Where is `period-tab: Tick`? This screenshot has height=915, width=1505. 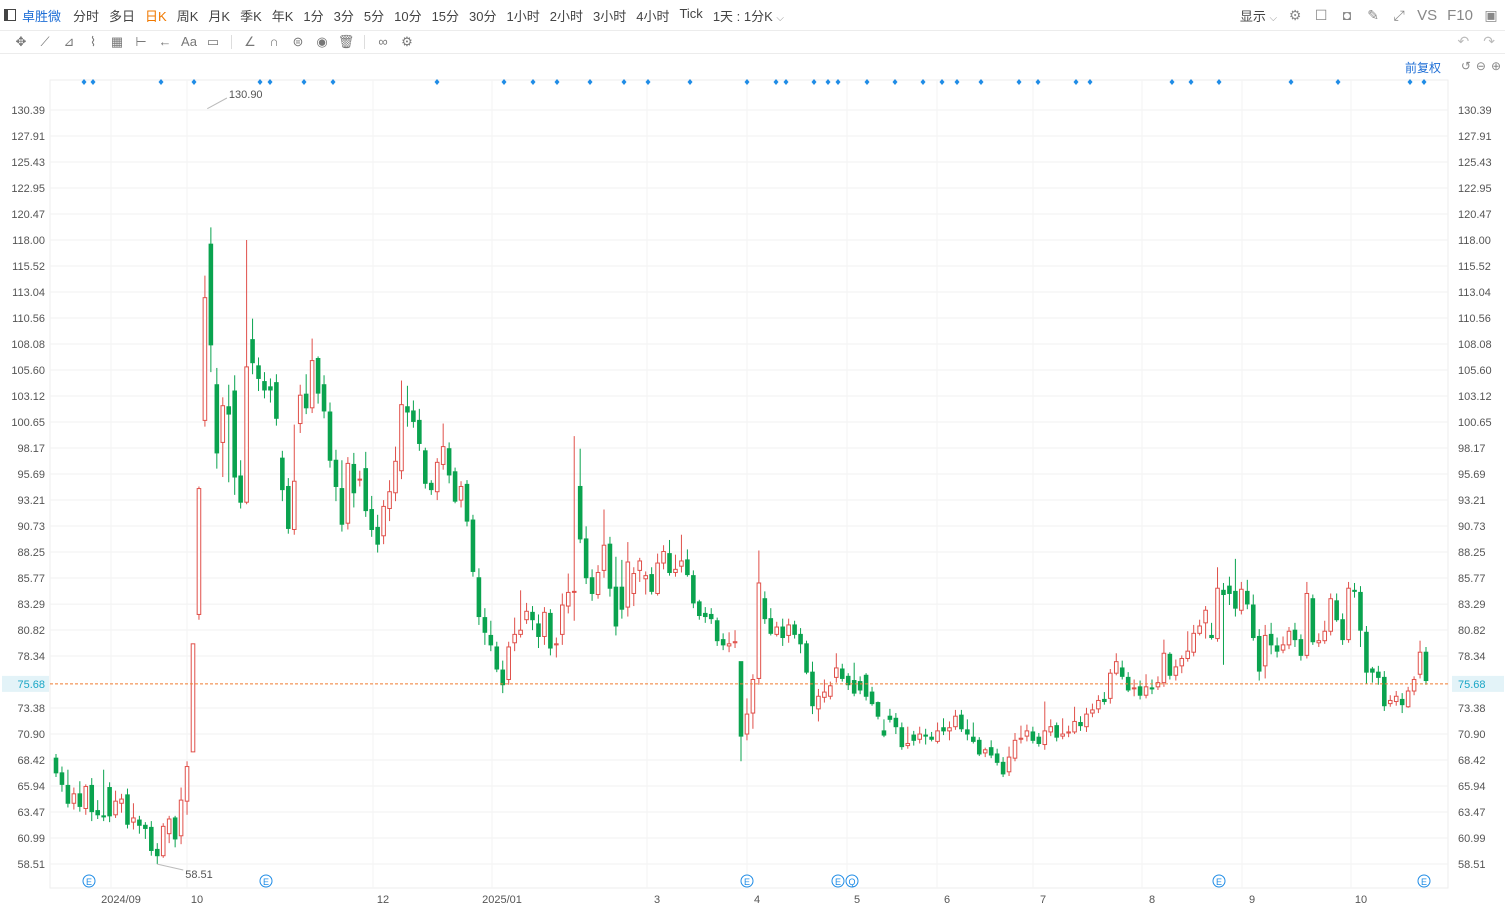 period-tab: Tick is located at coordinates (691, 13).